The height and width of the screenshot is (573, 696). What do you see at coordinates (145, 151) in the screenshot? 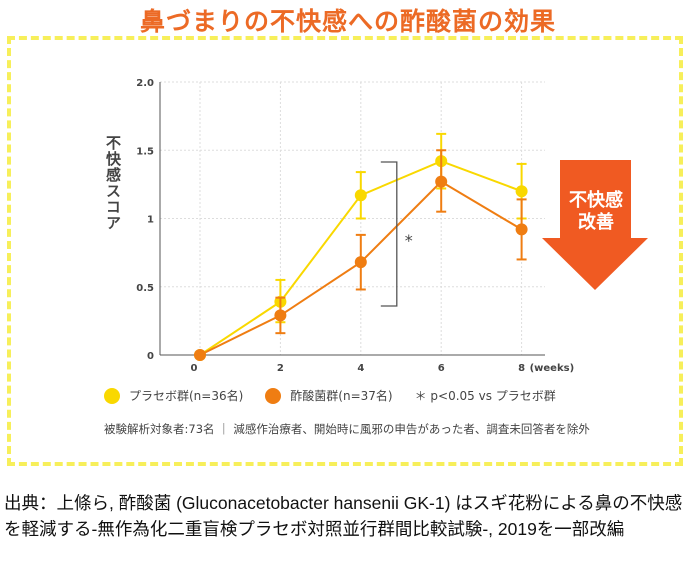
I see `y-tick-label: 1.5` at bounding box center [145, 151].